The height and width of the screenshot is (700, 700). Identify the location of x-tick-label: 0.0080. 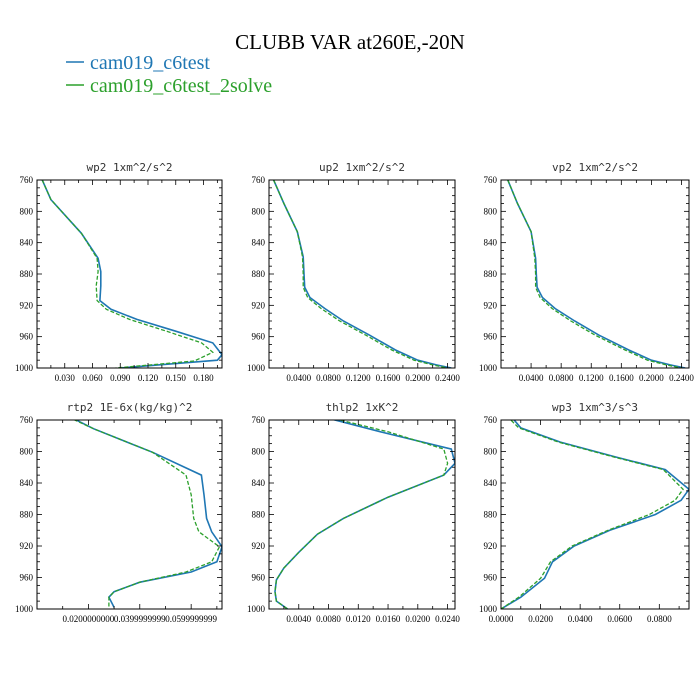
(328, 619).